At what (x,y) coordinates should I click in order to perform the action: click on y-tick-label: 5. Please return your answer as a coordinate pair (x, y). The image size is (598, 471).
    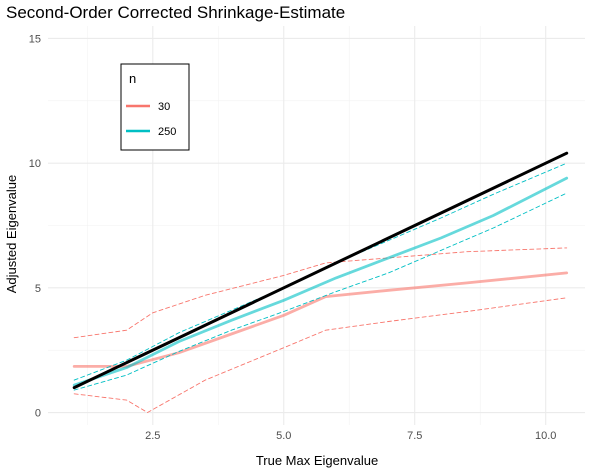
    Looking at the image, I should click on (38, 289).